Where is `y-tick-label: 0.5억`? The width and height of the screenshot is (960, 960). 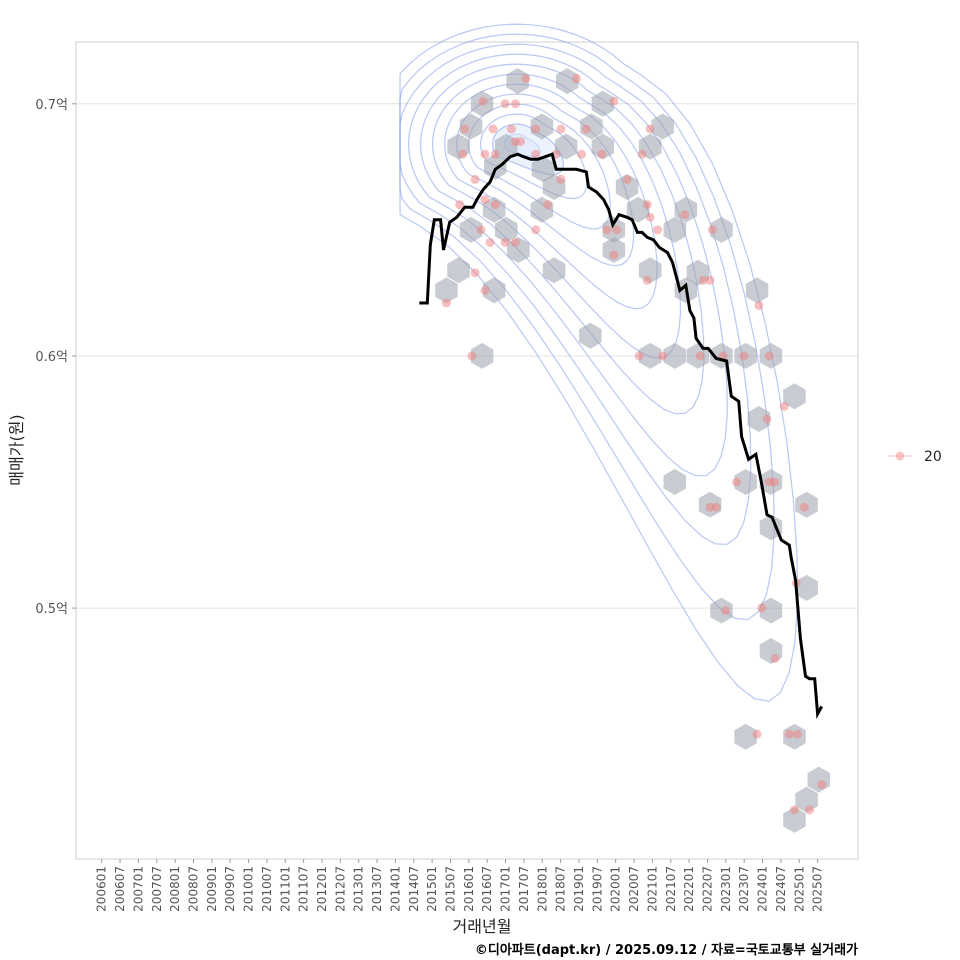 y-tick-label: 0.5억 is located at coordinates (51, 609).